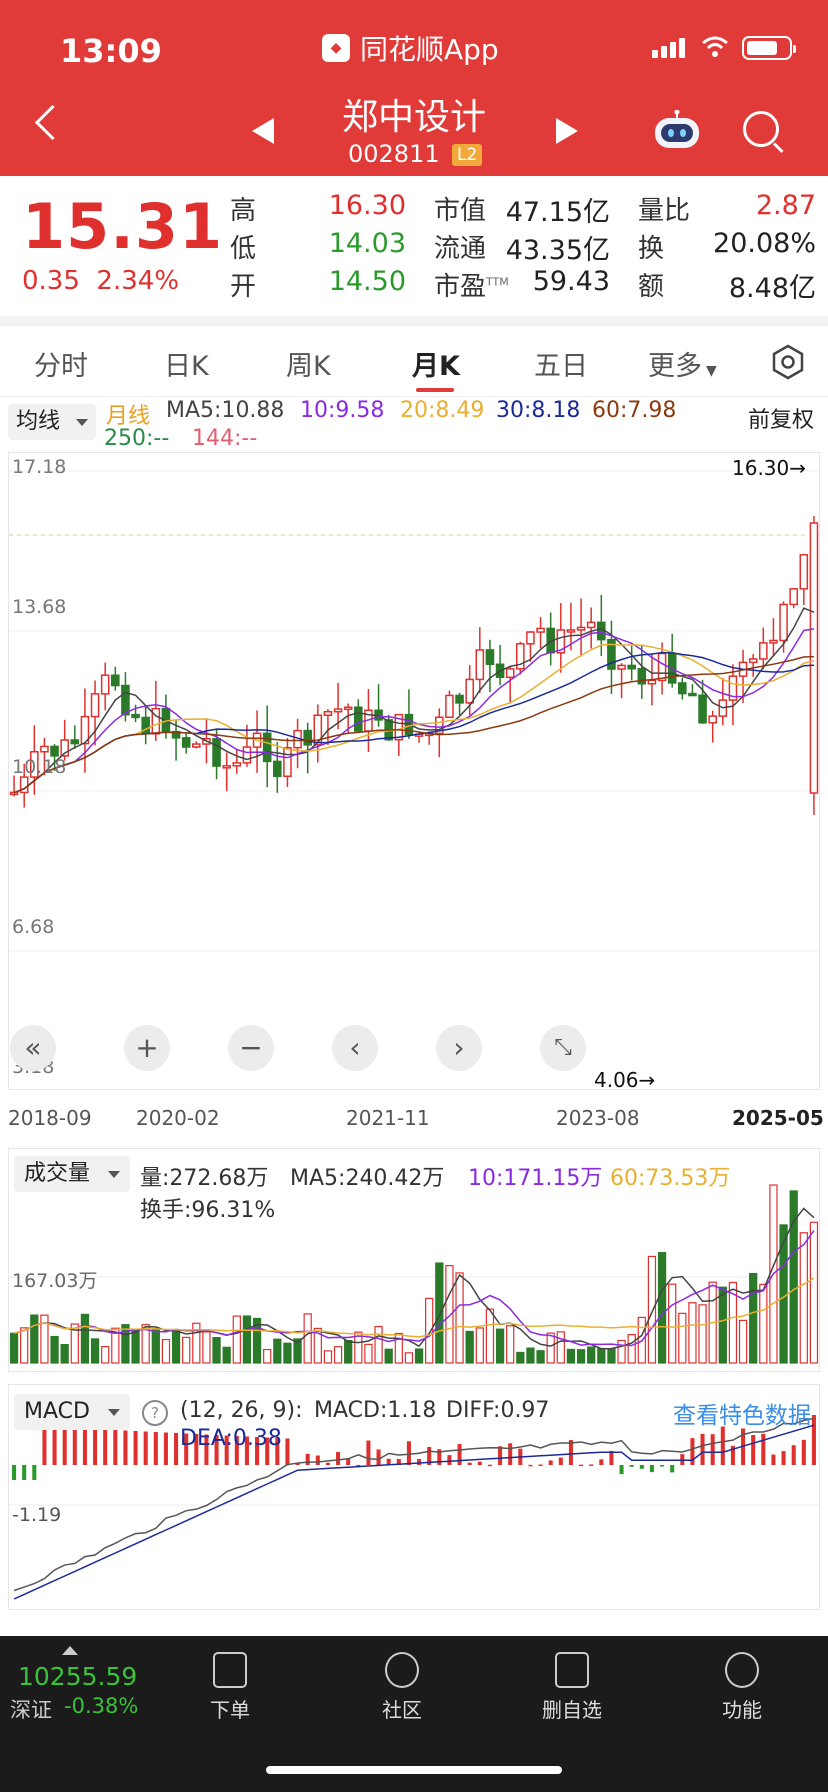 The height and width of the screenshot is (1792, 828). Describe the element at coordinates (72, 1412) in the screenshot. I see `macd-indicator-selector: MACD` at that location.